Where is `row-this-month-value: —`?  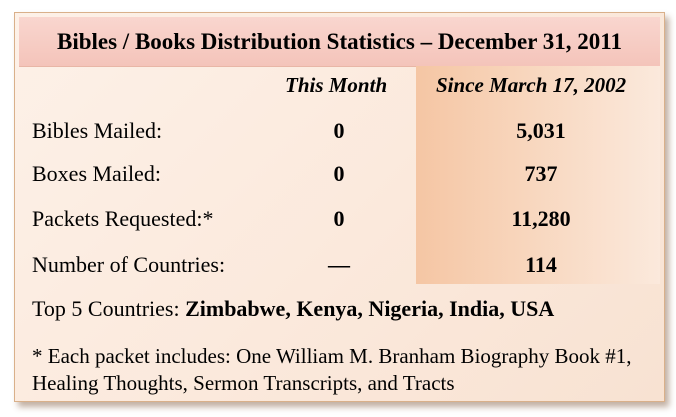 row-this-month-value: — is located at coordinates (339, 264).